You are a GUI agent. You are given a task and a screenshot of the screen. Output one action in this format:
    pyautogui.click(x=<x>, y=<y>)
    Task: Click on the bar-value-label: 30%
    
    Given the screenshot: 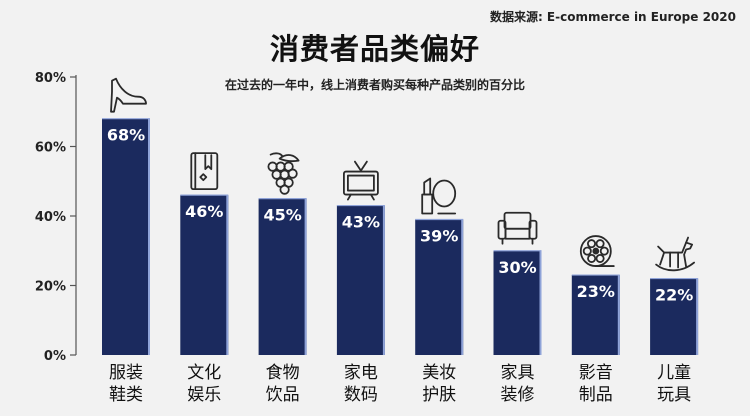 What is the action you would take?
    pyautogui.click(x=517, y=267)
    